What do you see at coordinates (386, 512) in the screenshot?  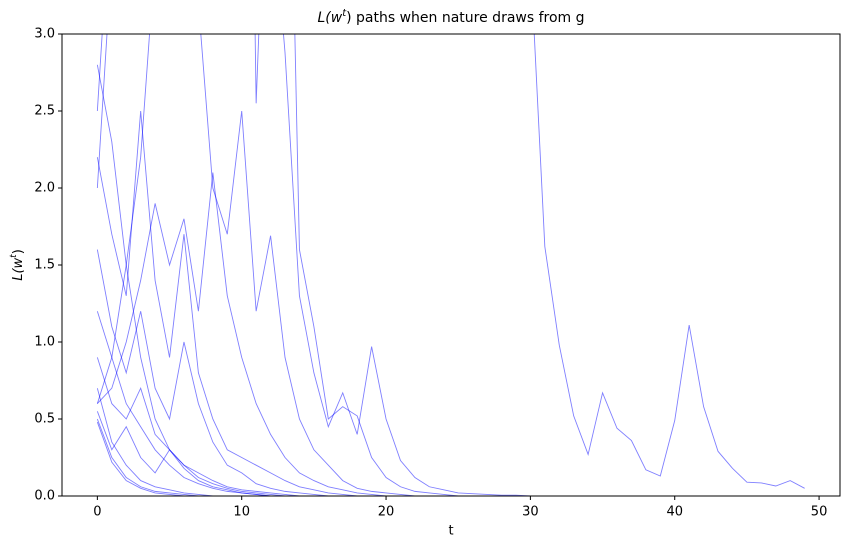 I see `x-tick-label: 20` at bounding box center [386, 512].